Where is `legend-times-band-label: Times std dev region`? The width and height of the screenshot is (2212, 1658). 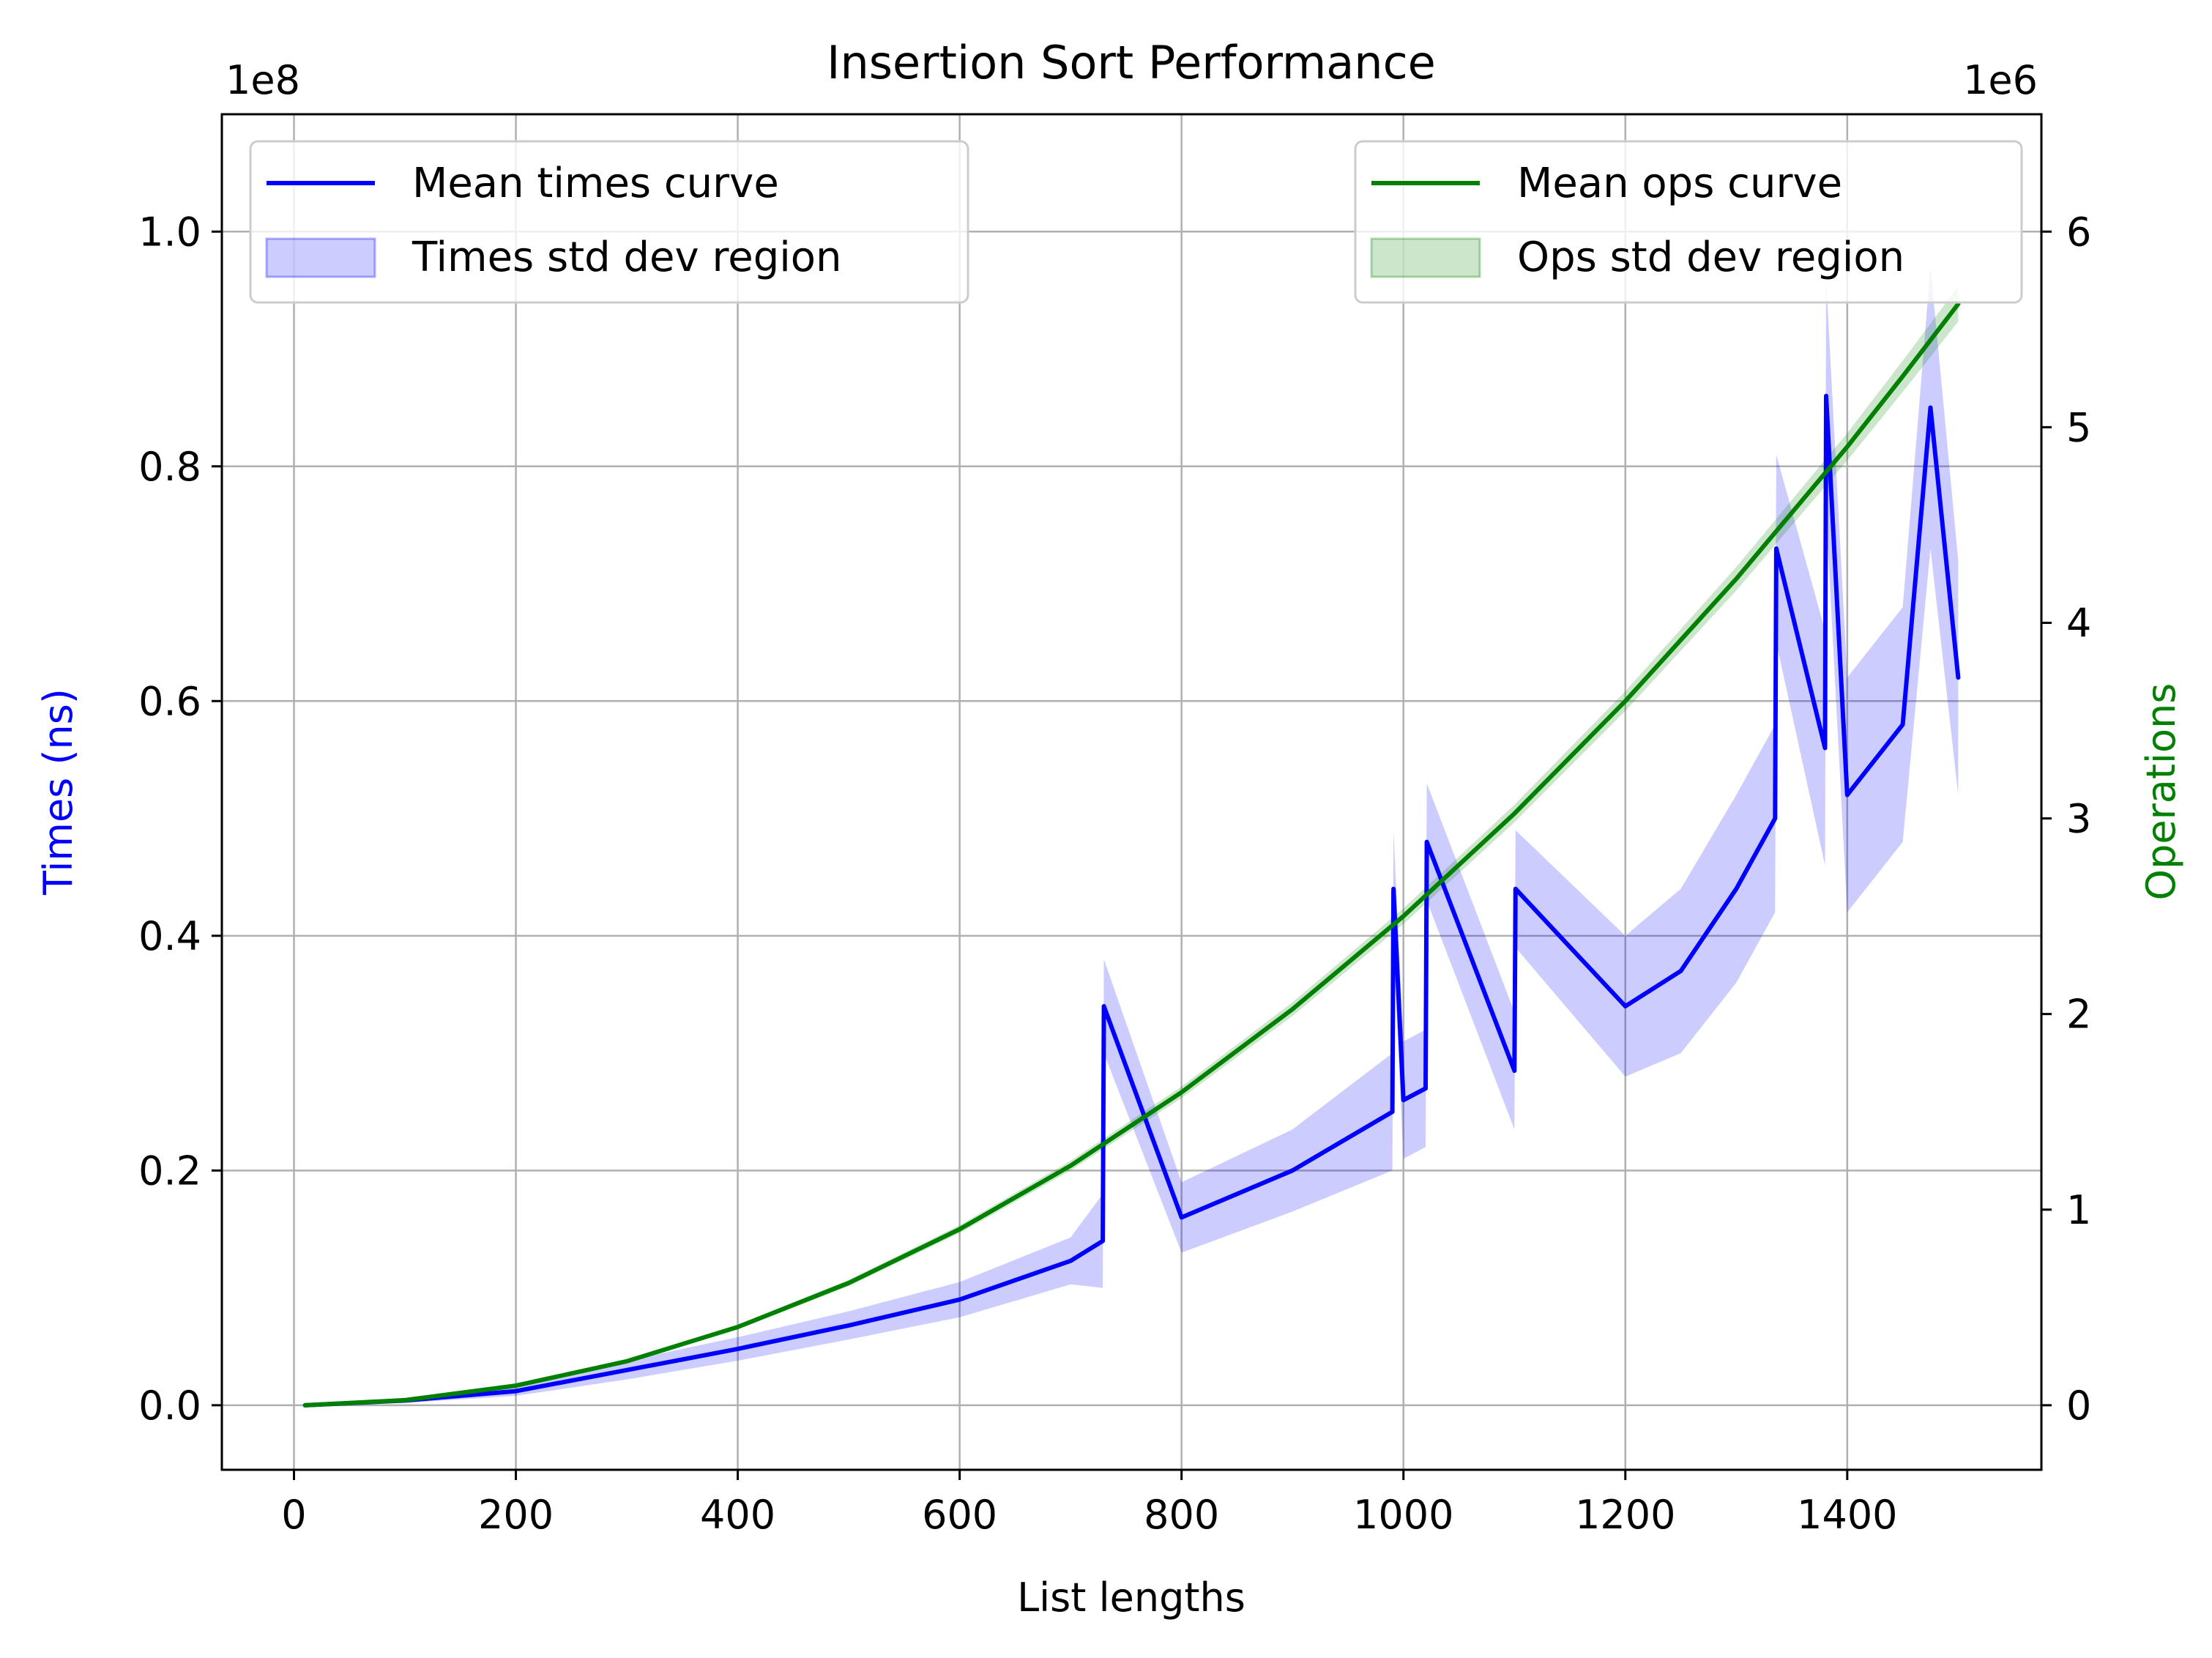 legend-times-band-label: Times std dev region is located at coordinates (627, 257).